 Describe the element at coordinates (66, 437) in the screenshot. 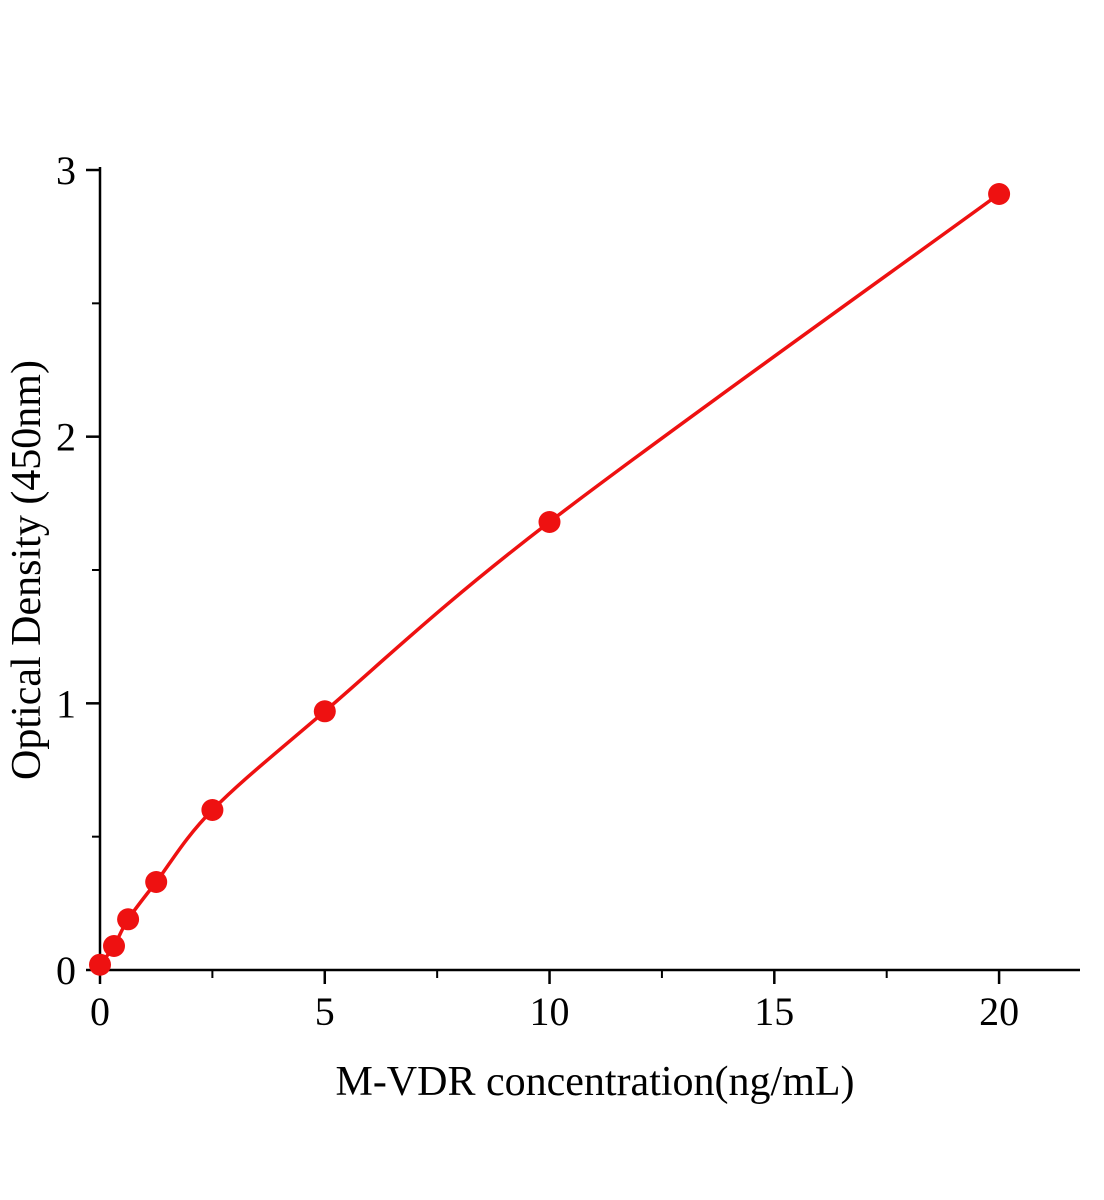

I see `y-tick-label: 2` at that location.